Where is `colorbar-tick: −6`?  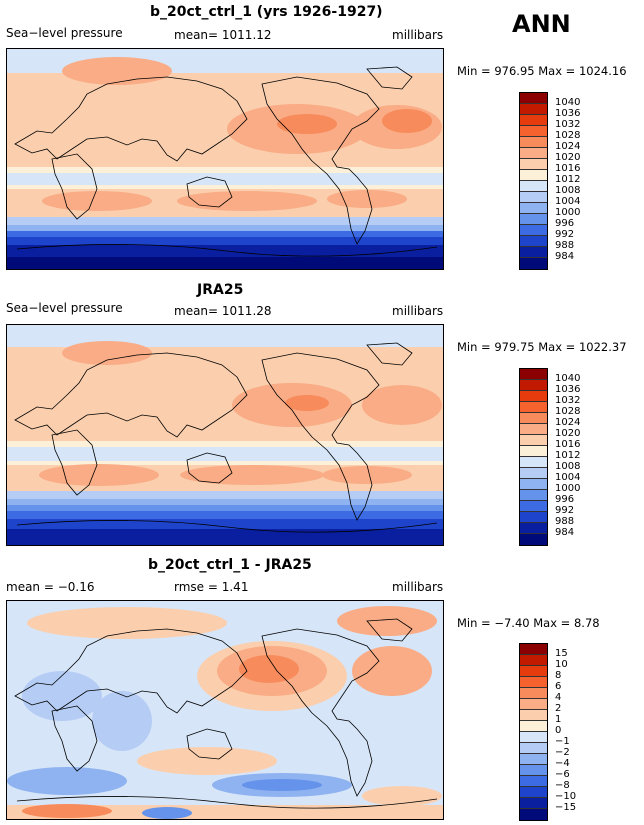 colorbar-tick: −6 is located at coordinates (562, 774).